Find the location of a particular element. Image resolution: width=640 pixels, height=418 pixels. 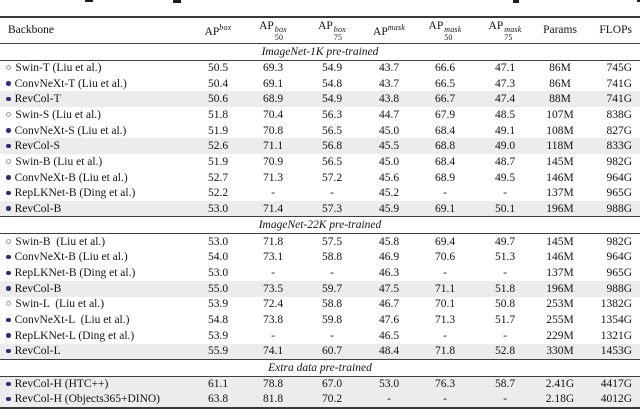

cell-ap_mask_75: 48.7 is located at coordinates (505, 161).